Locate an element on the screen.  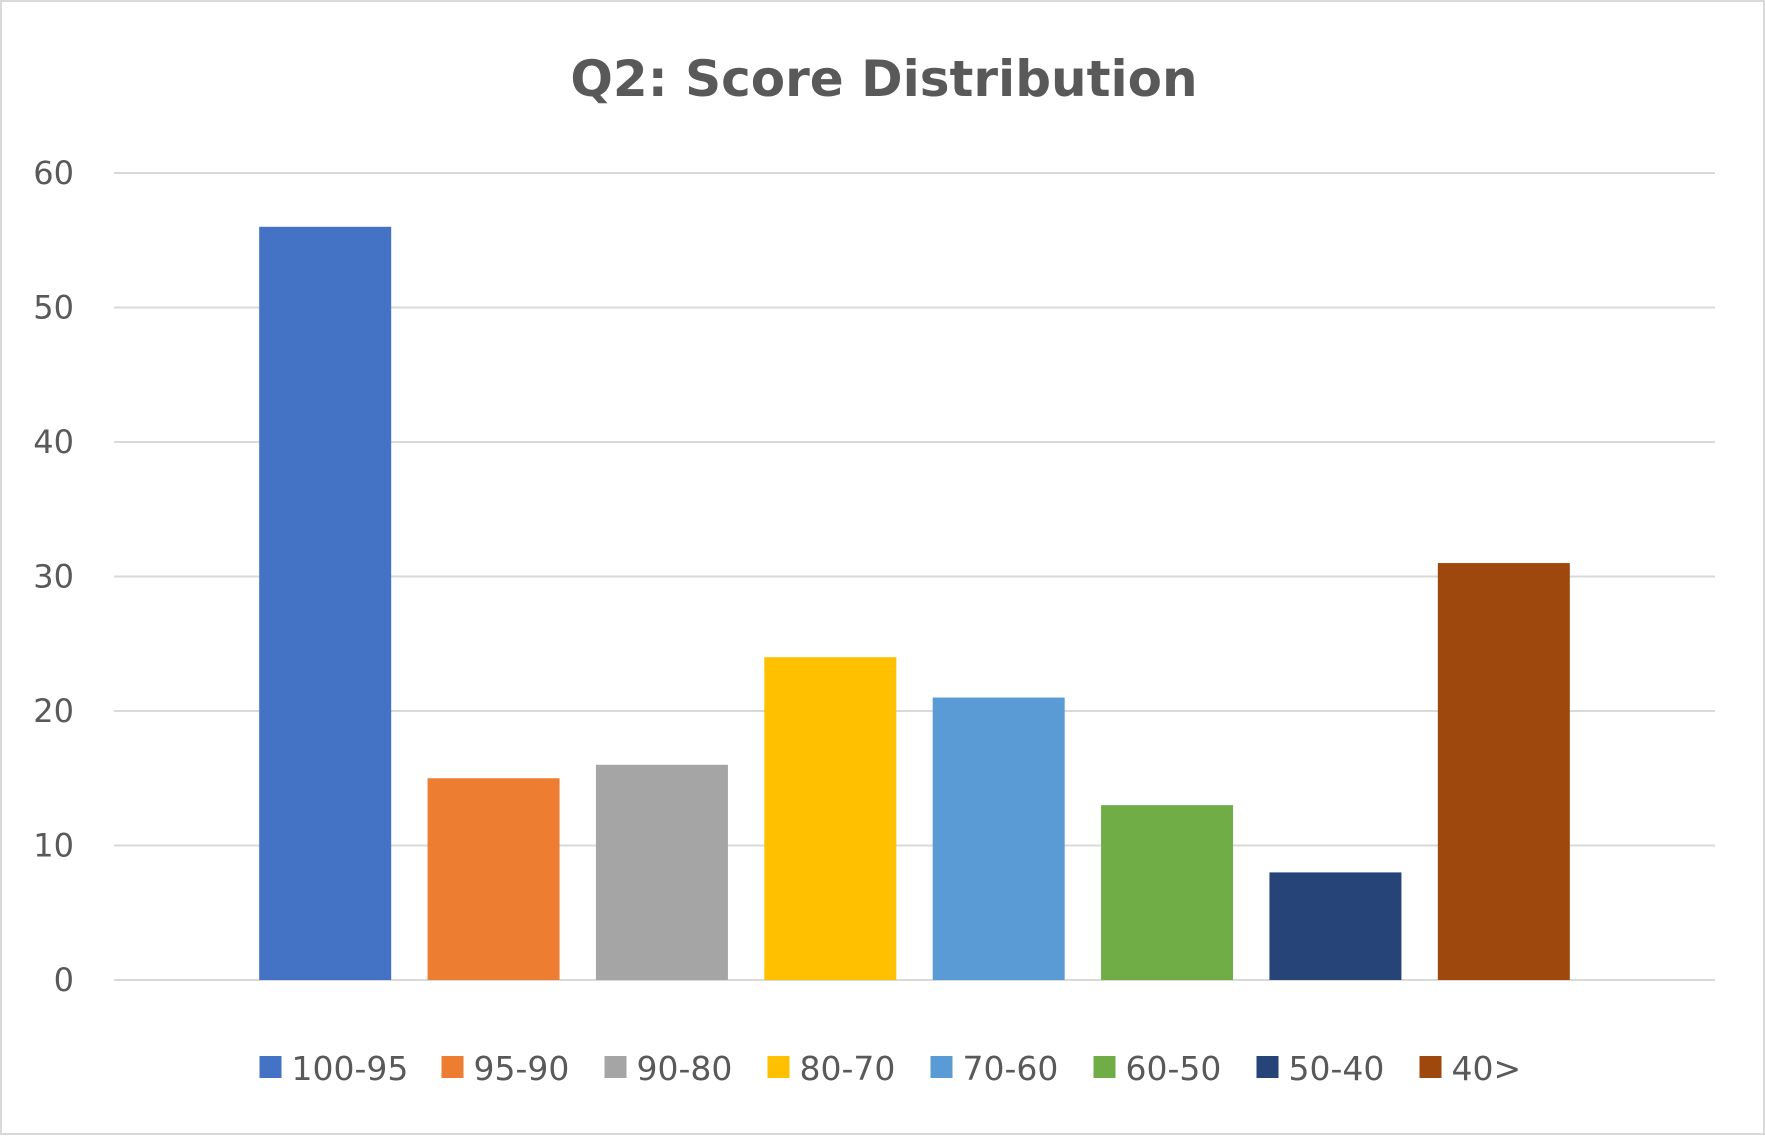
y-axis-ticks: 0 10 20 30 40 50 60 is located at coordinates (53, 576).